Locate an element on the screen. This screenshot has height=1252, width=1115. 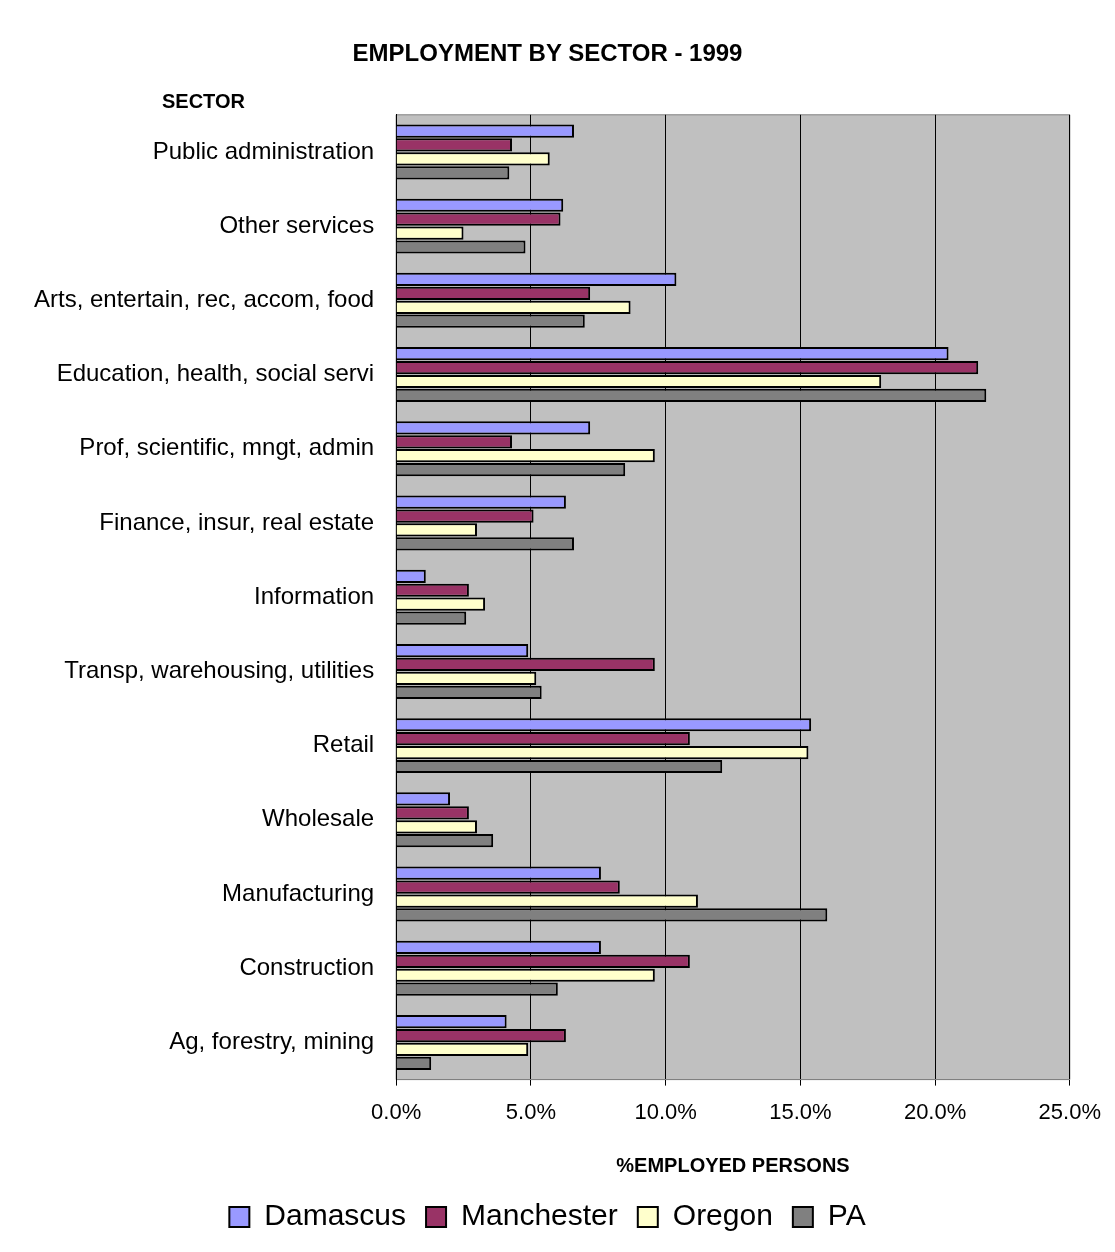
y-tick-label: Information is located at coordinates (314, 595).